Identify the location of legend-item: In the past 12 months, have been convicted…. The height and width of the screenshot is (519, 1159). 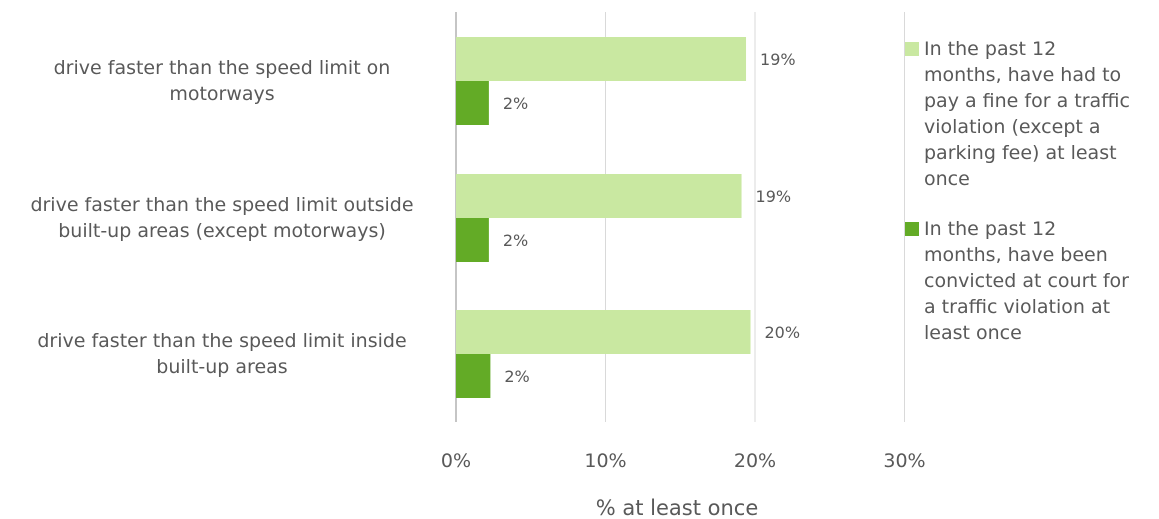
(1030, 281).